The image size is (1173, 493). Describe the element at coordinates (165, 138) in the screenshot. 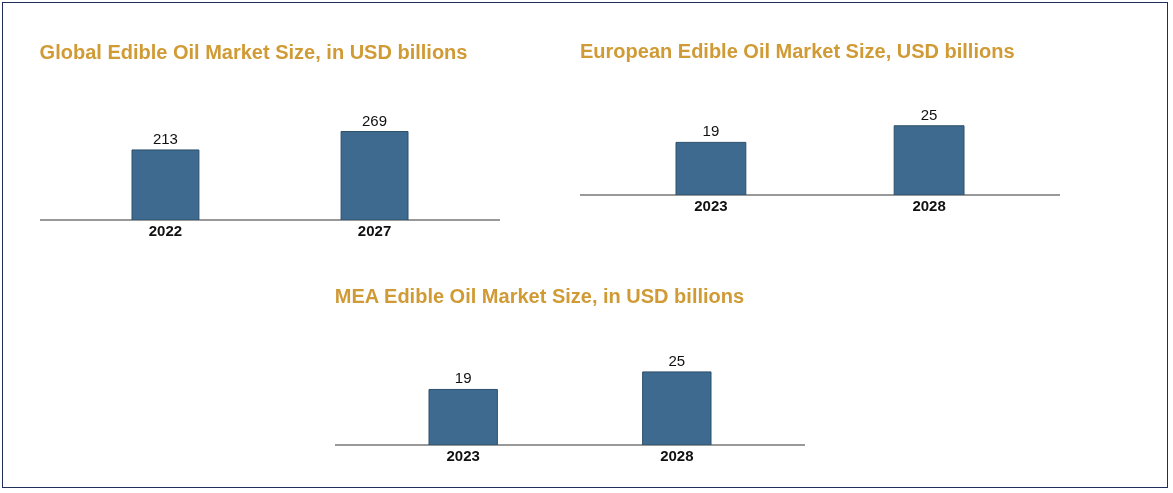

I see `data-label: 213` at that location.